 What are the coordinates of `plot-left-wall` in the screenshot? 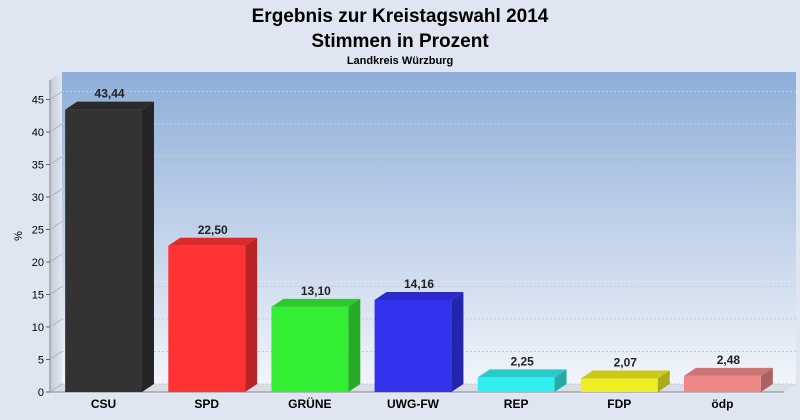 It's located at (56, 232).